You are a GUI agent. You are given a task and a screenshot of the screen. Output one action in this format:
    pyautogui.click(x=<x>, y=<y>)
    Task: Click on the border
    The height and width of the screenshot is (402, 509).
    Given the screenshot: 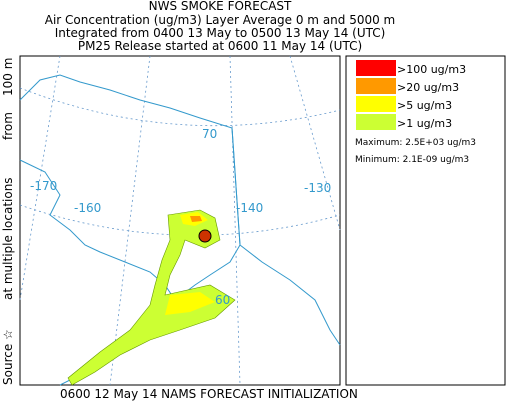 What is the action you would take?
    pyautogui.click(x=236, y=186)
    